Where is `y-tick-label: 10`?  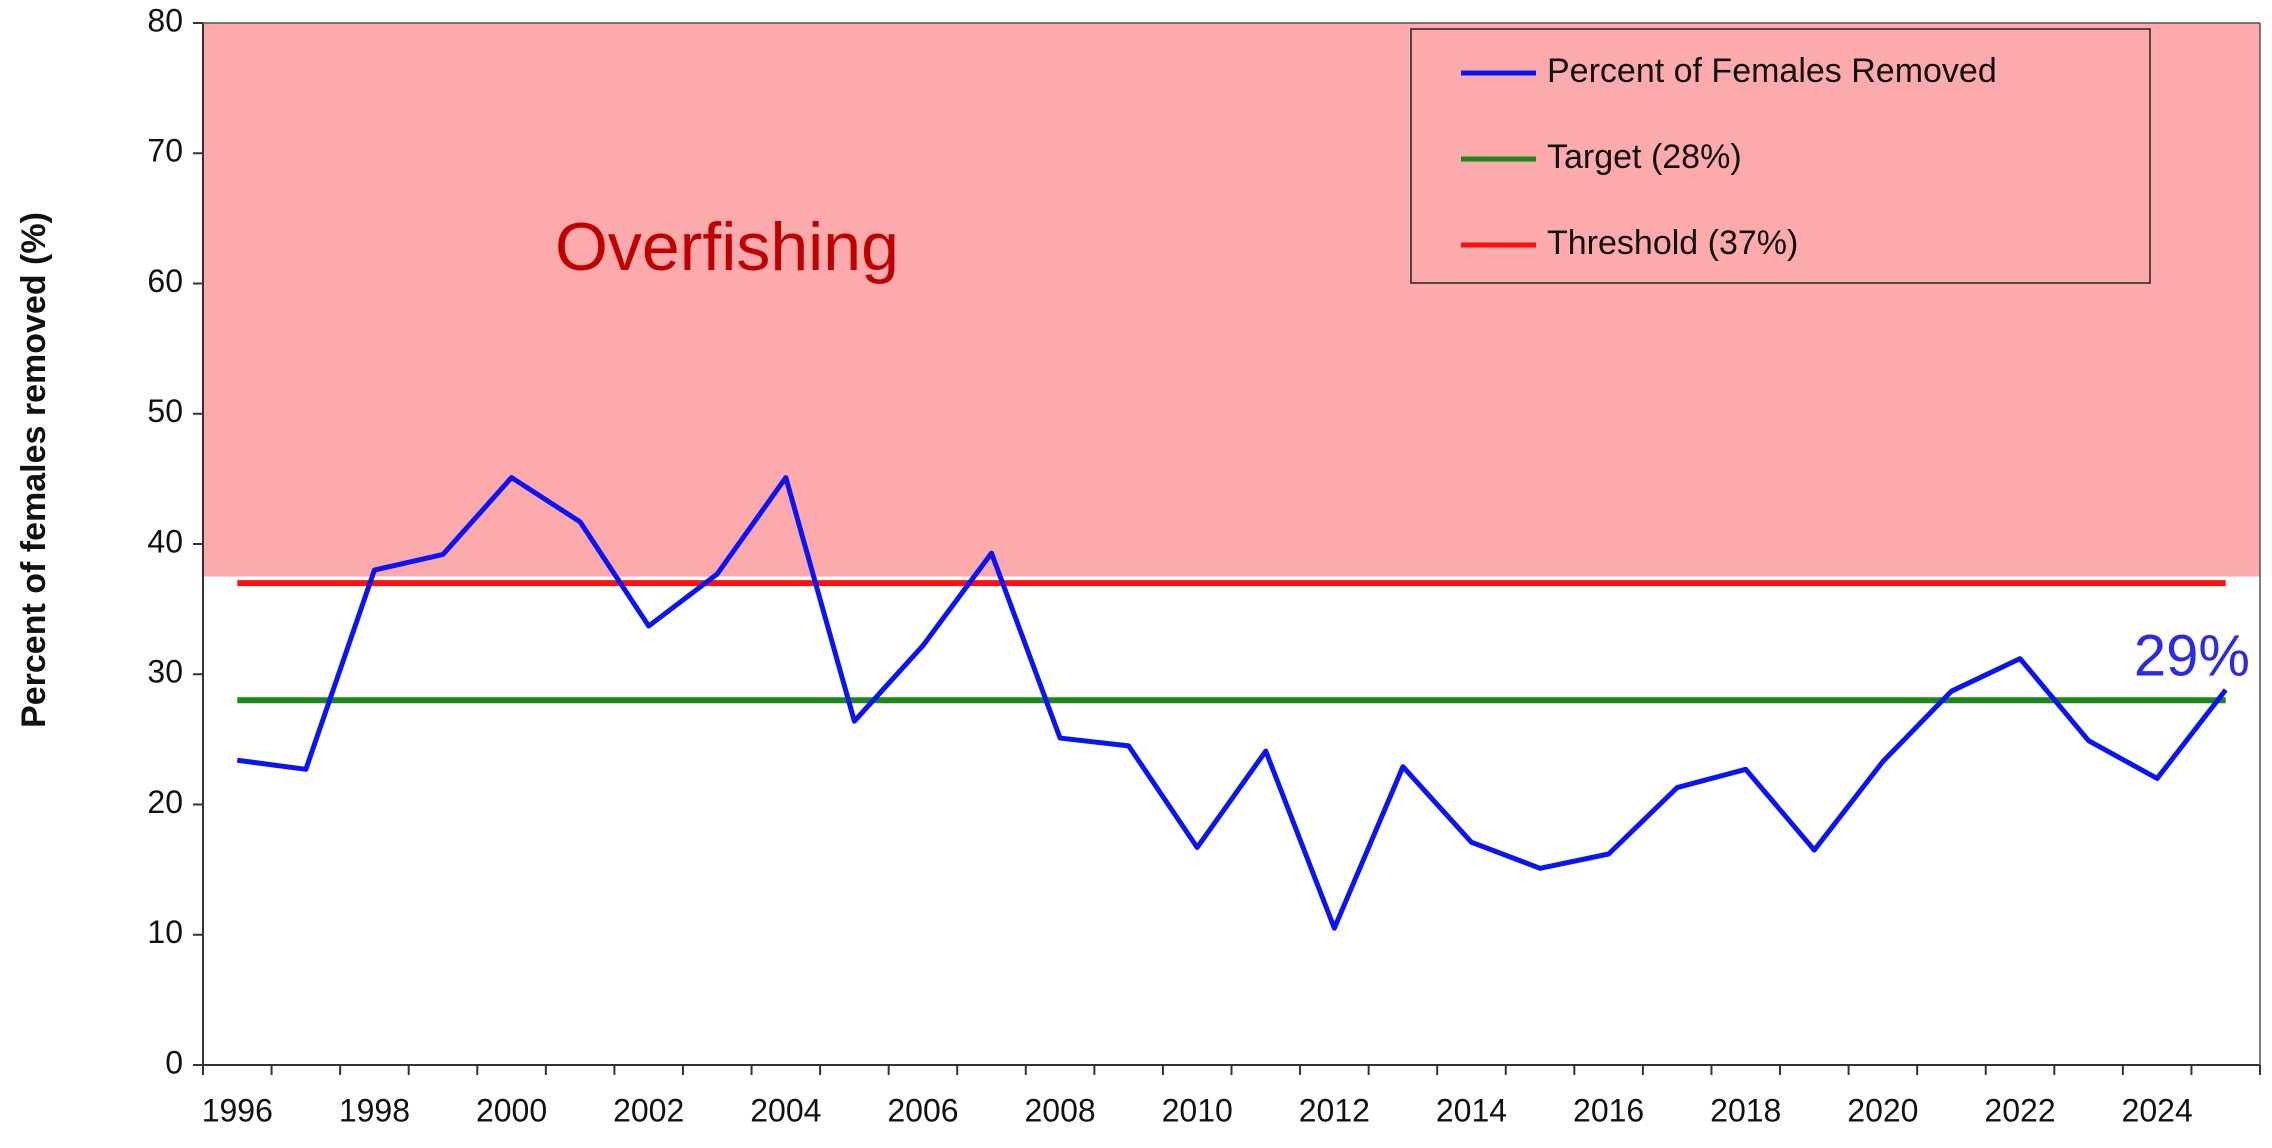
y-tick-label: 10 is located at coordinates (165, 932).